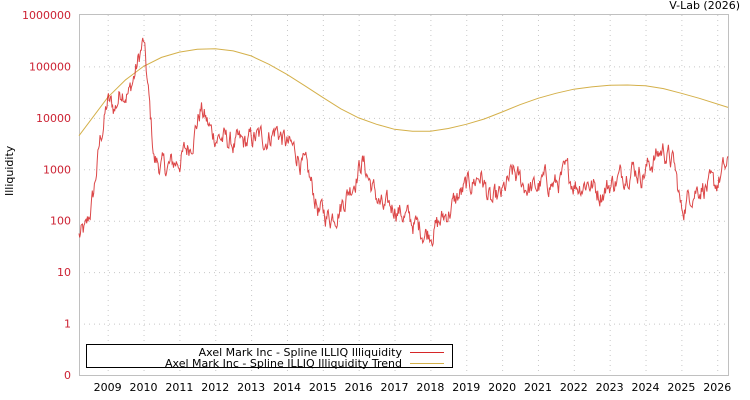 Image resolution: width=750 pixels, height=400 pixels. Describe the element at coordinates (50, 66) in the screenshot. I see `y-tick-label: 100000` at that location.